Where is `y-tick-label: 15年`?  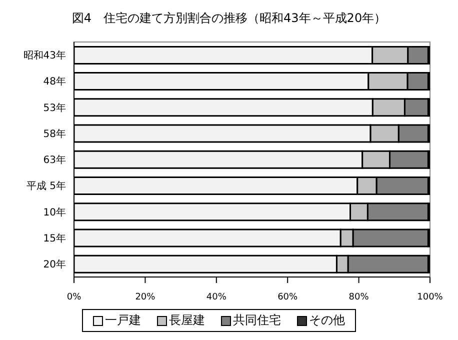
y-tick-label: 15年 is located at coordinates (54, 238).